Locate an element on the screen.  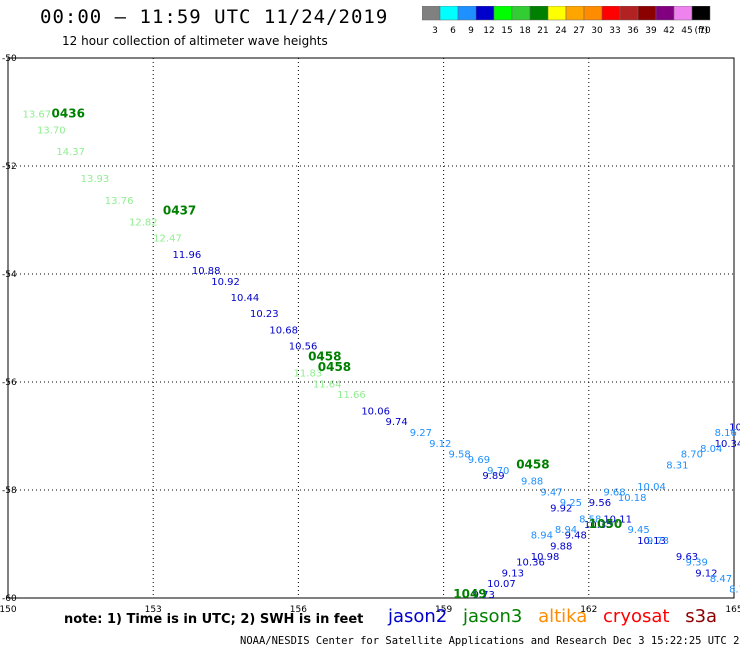
wave-height-label: 10.04 is located at coordinates (651, 487).